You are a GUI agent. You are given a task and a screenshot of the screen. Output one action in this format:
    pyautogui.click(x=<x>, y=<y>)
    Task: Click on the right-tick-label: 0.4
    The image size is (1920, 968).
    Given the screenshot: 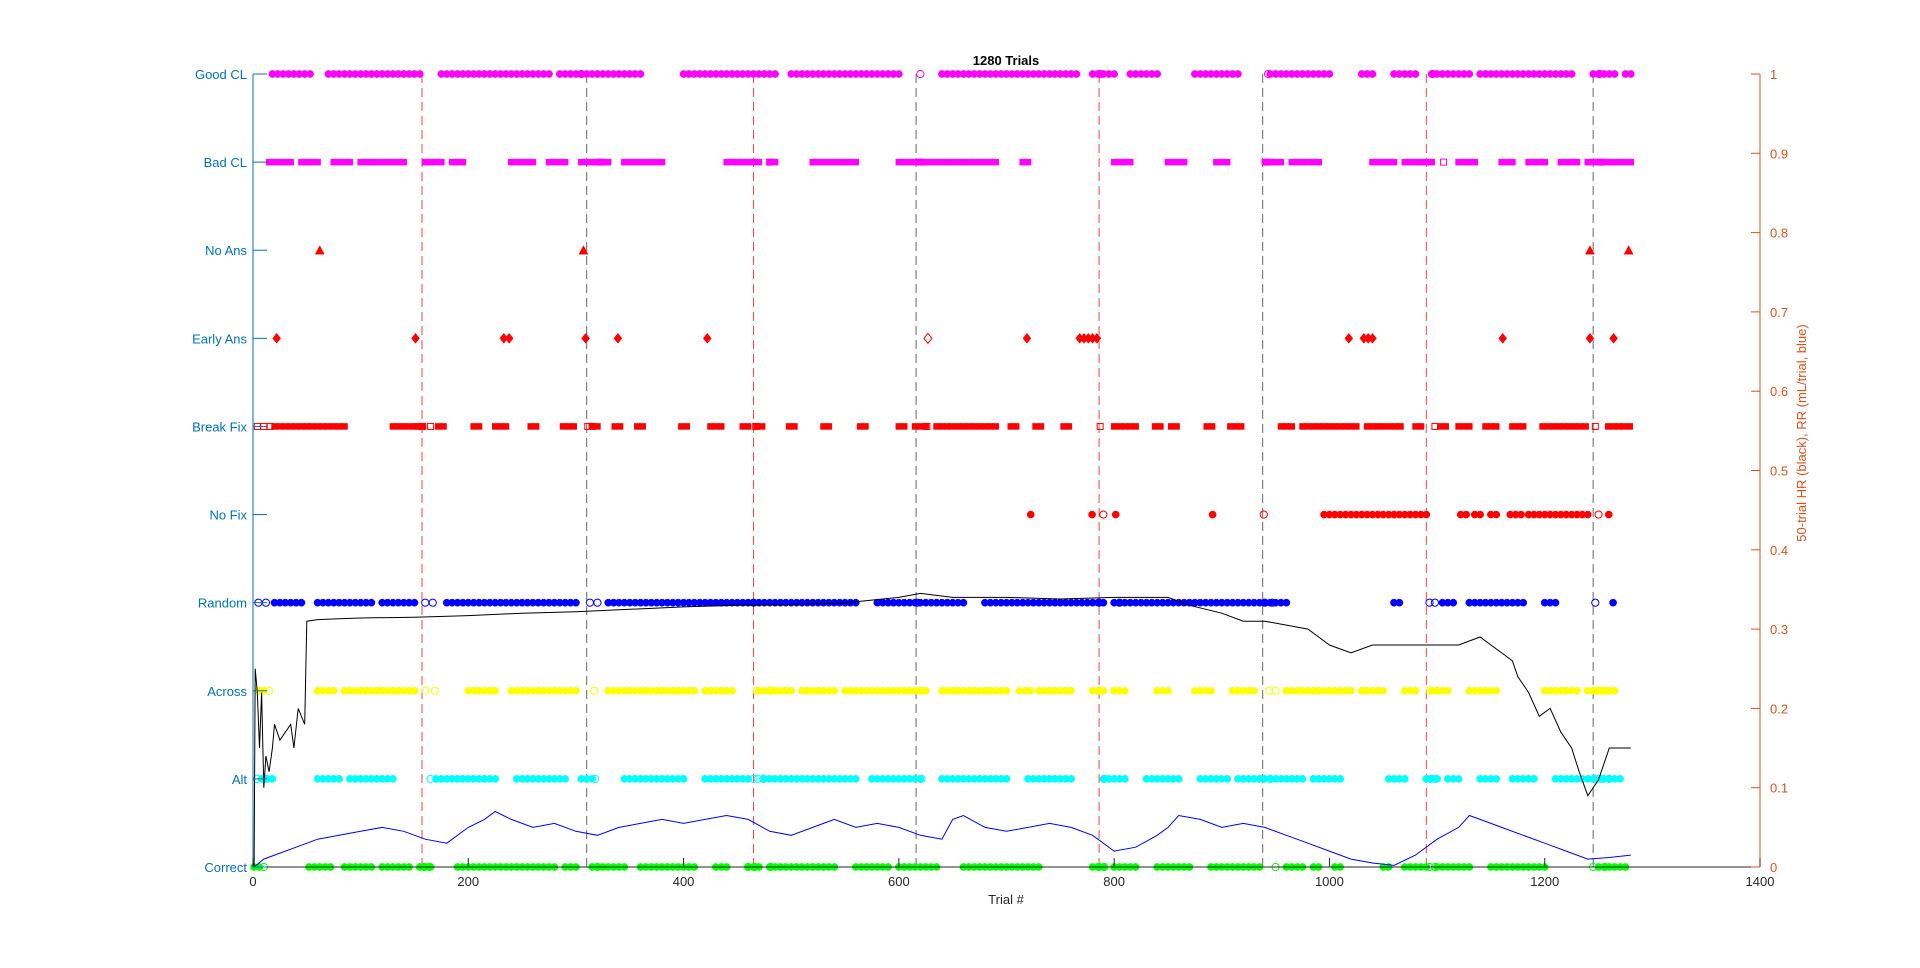 What is the action you would take?
    pyautogui.click(x=1779, y=550)
    